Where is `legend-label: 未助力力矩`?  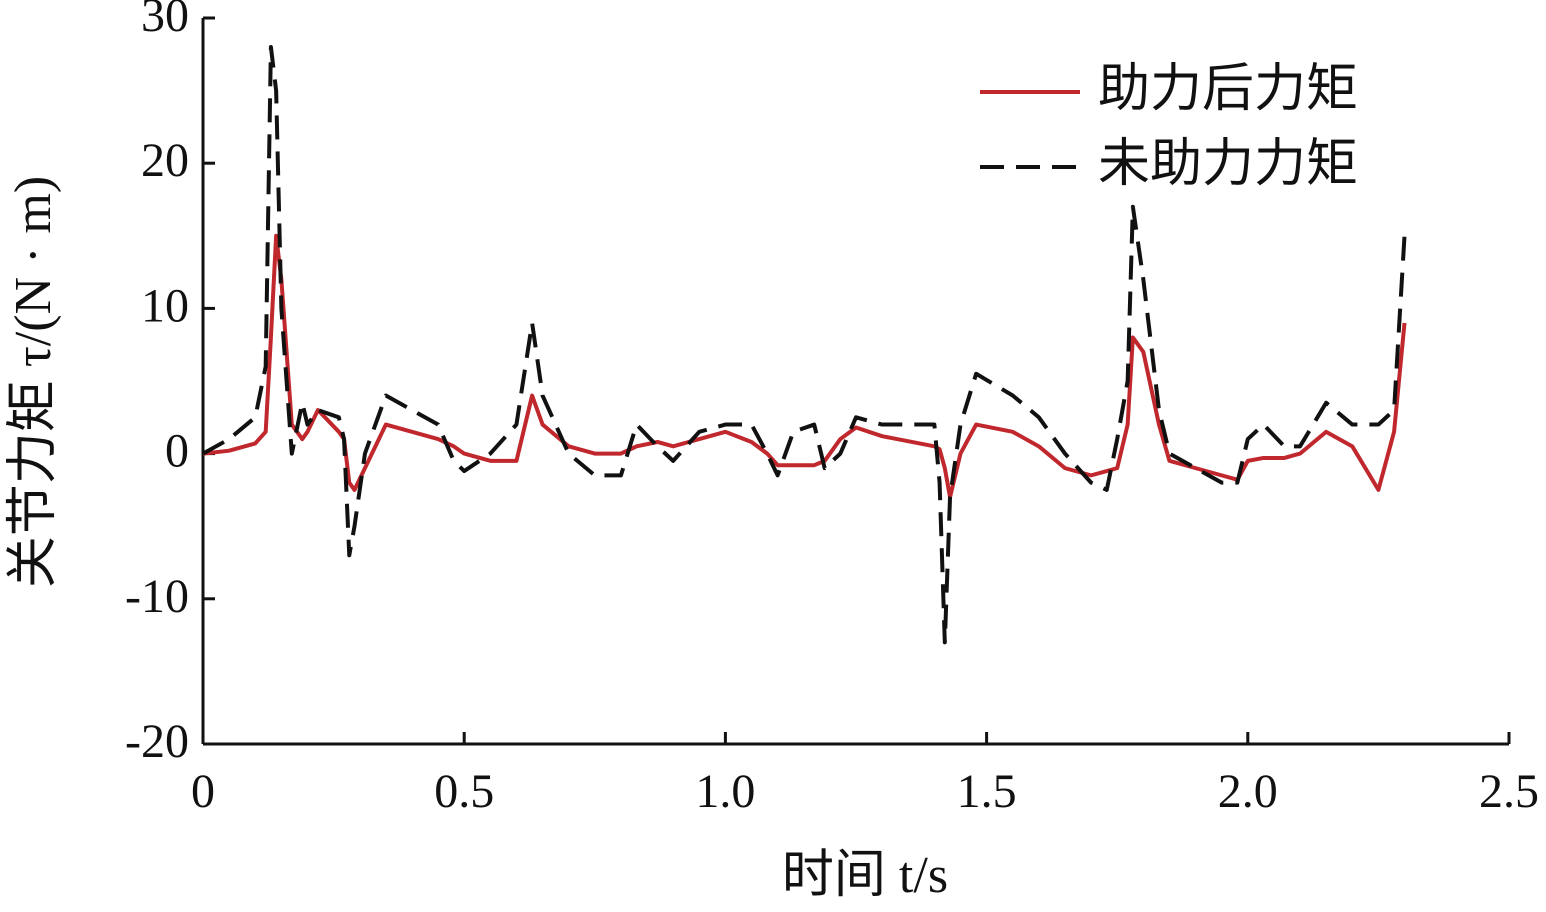
legend-label: 未助力力矩 is located at coordinates (1228, 164).